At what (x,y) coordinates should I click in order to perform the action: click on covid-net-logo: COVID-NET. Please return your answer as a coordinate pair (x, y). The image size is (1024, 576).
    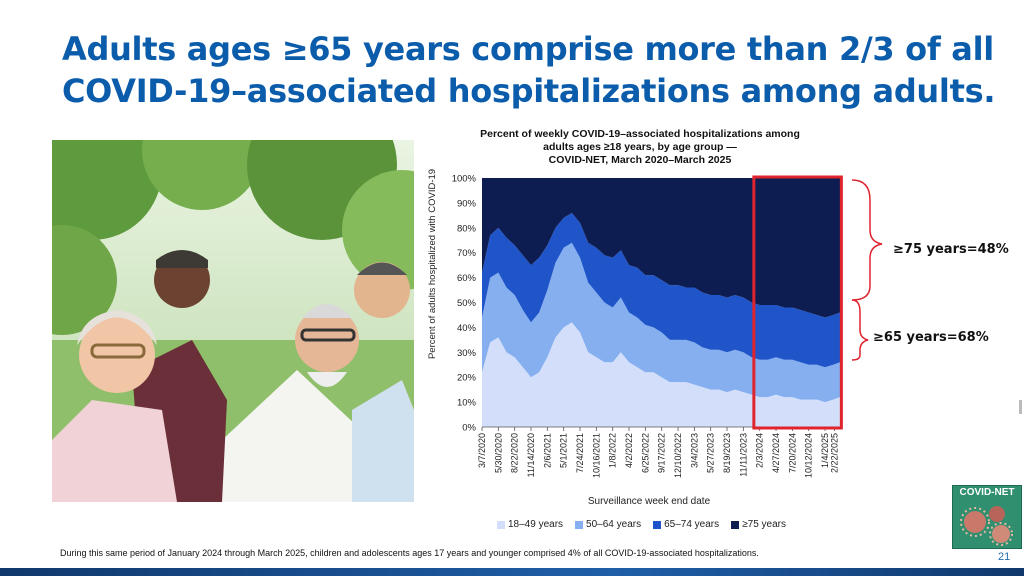
    Looking at the image, I should click on (987, 517).